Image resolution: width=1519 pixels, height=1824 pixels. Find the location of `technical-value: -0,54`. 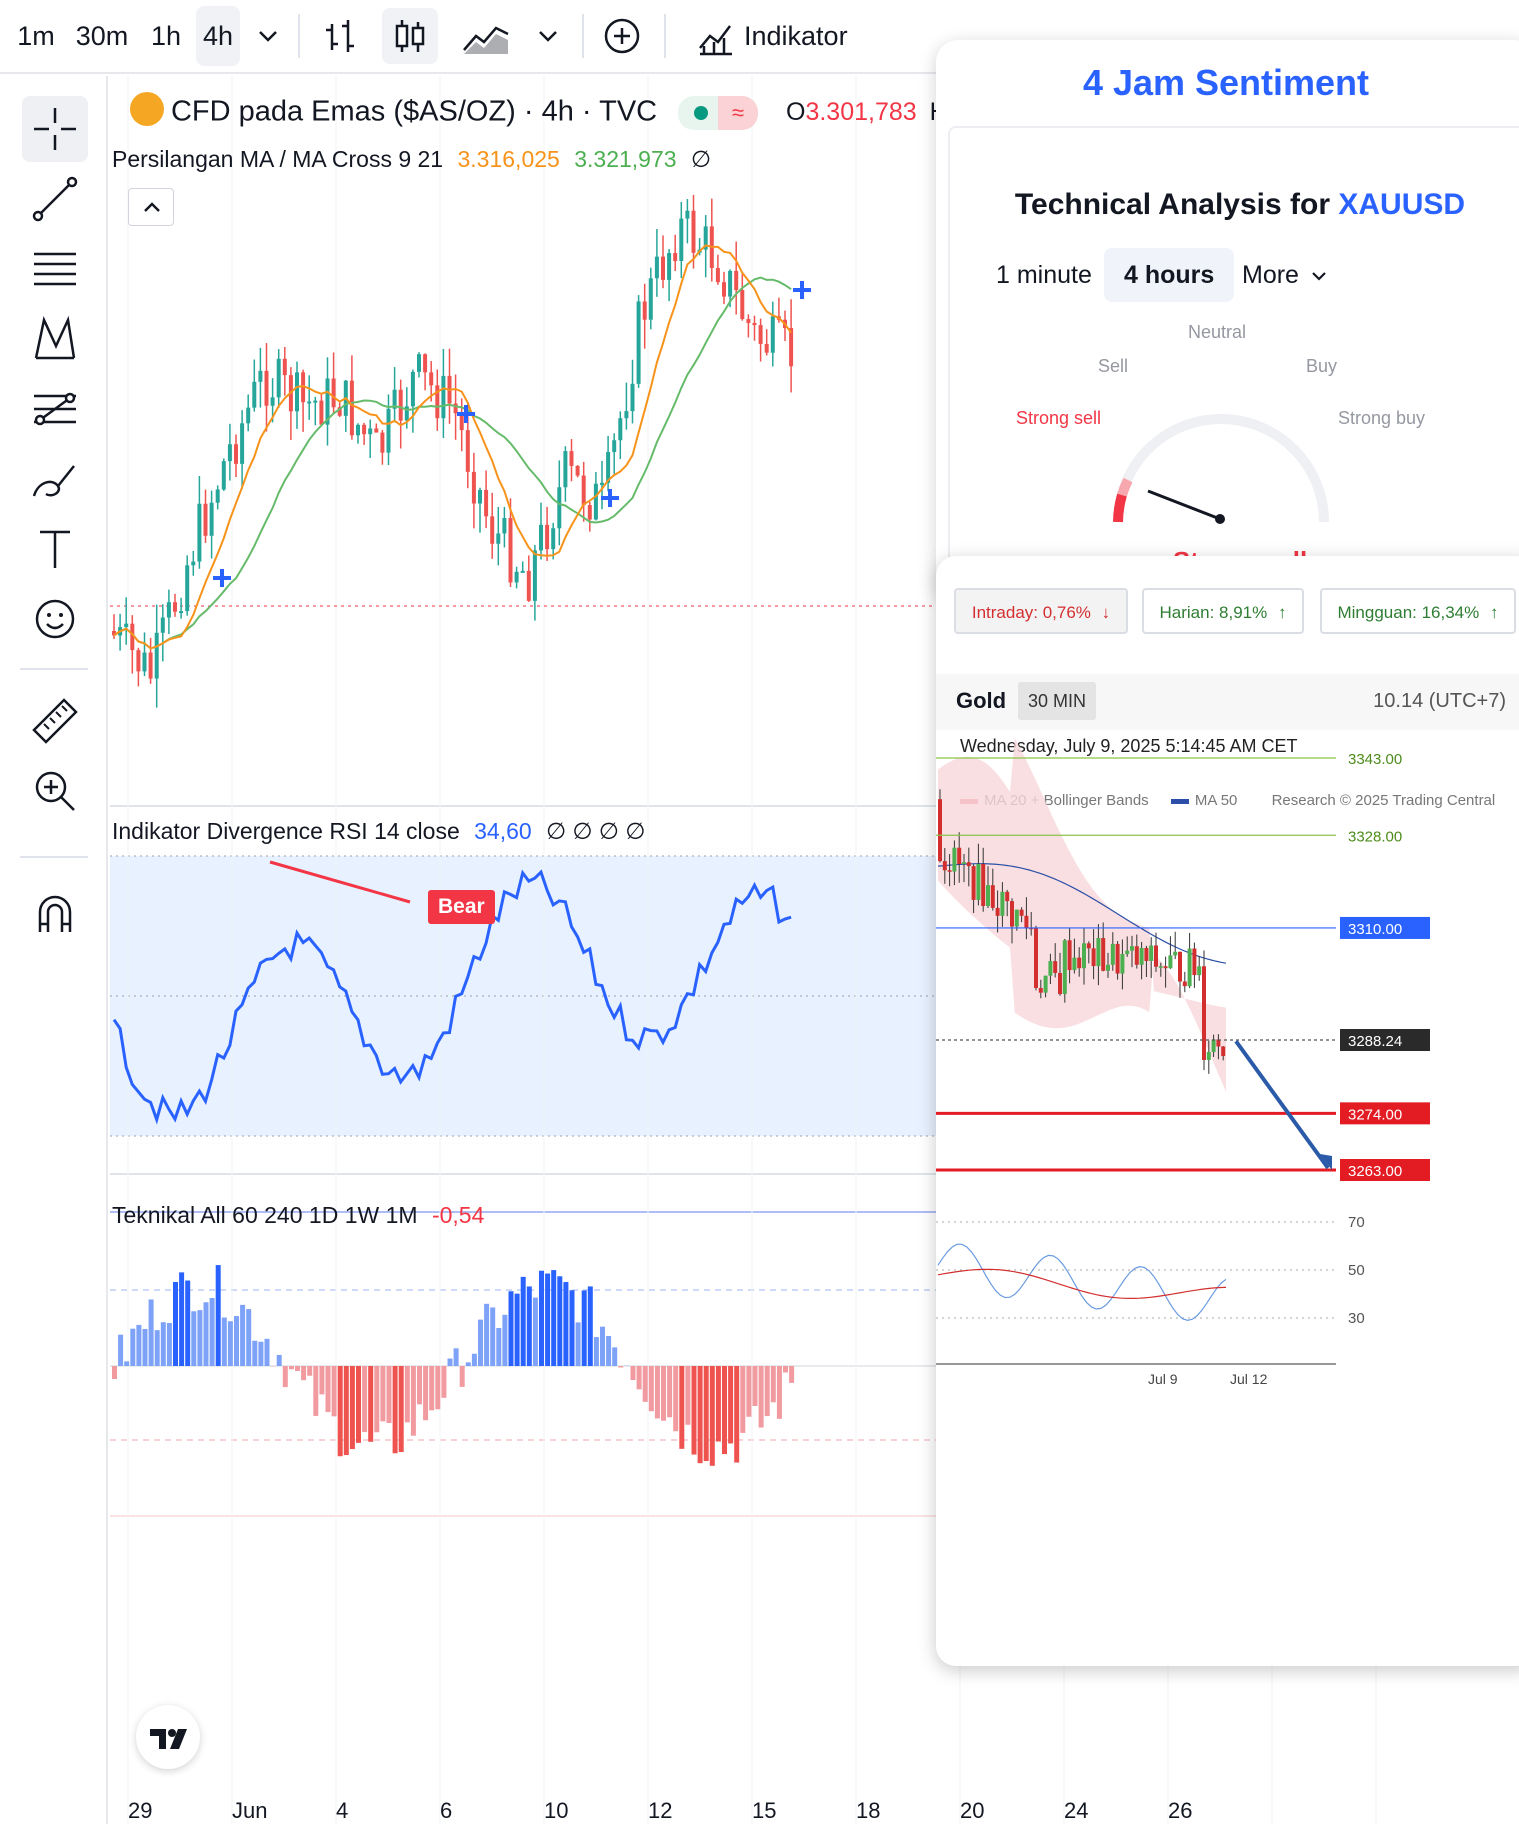

technical-value: -0,54 is located at coordinates (458, 1215).